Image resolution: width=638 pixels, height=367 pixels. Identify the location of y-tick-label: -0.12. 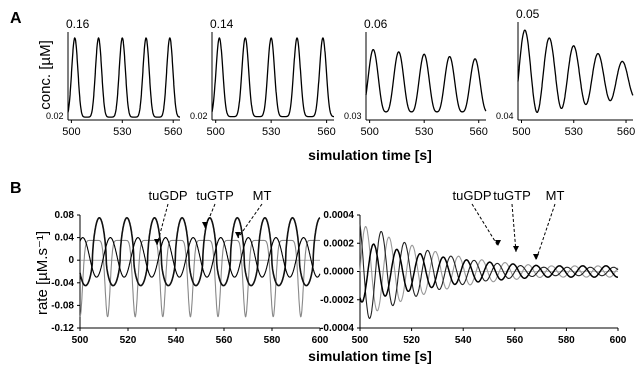
(62, 328).